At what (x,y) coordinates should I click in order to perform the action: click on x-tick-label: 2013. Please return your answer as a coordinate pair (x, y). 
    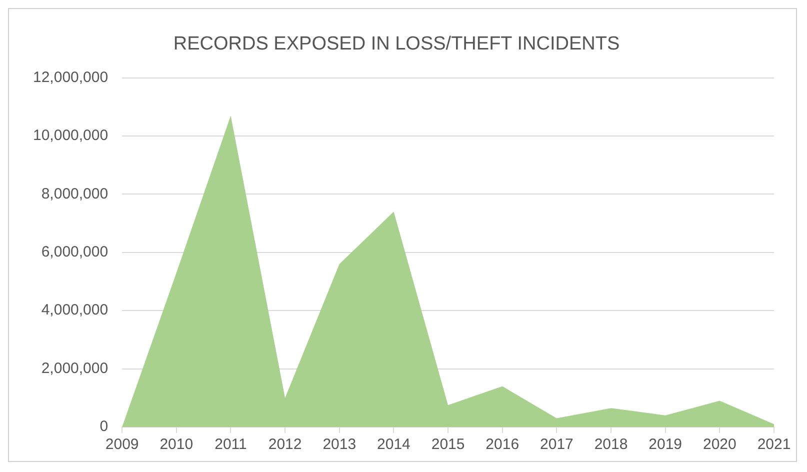
    Looking at the image, I should click on (339, 445).